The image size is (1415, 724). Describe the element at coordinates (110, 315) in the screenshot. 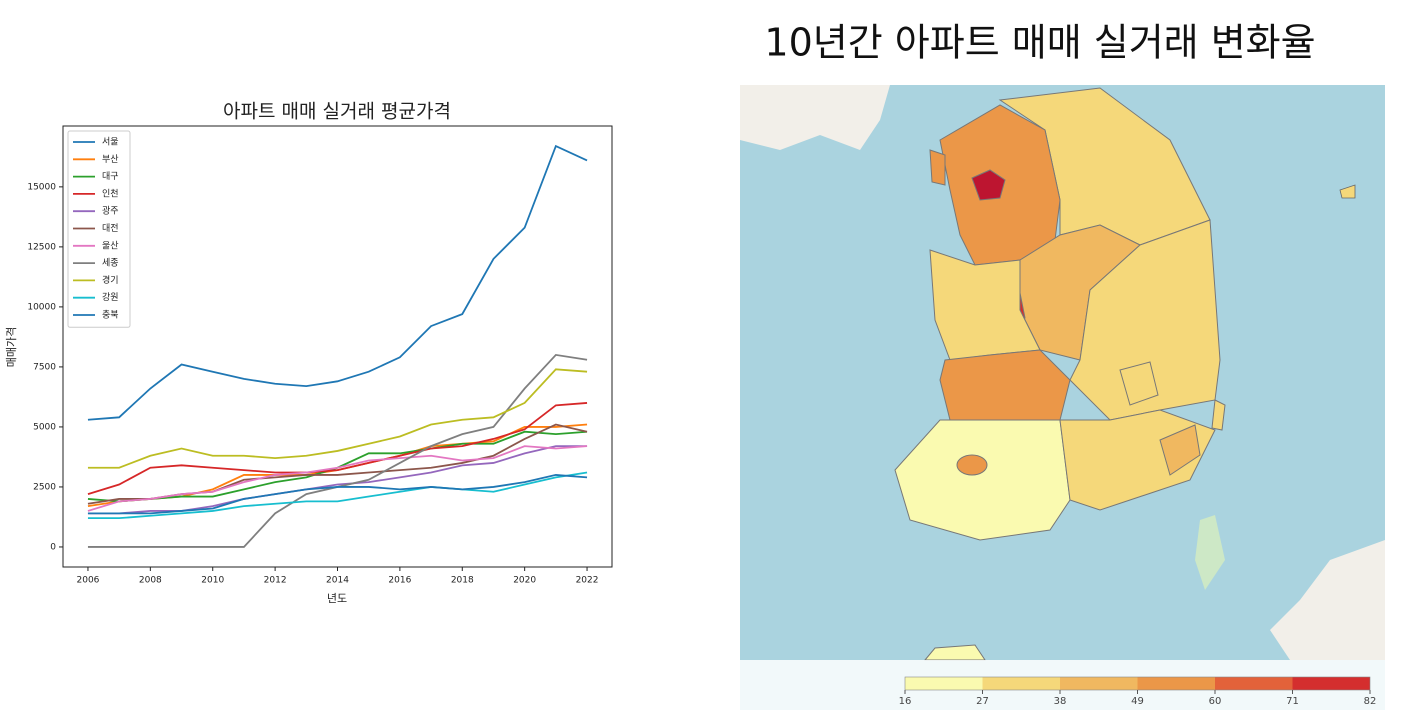

I see `legend-label: 충북` at that location.